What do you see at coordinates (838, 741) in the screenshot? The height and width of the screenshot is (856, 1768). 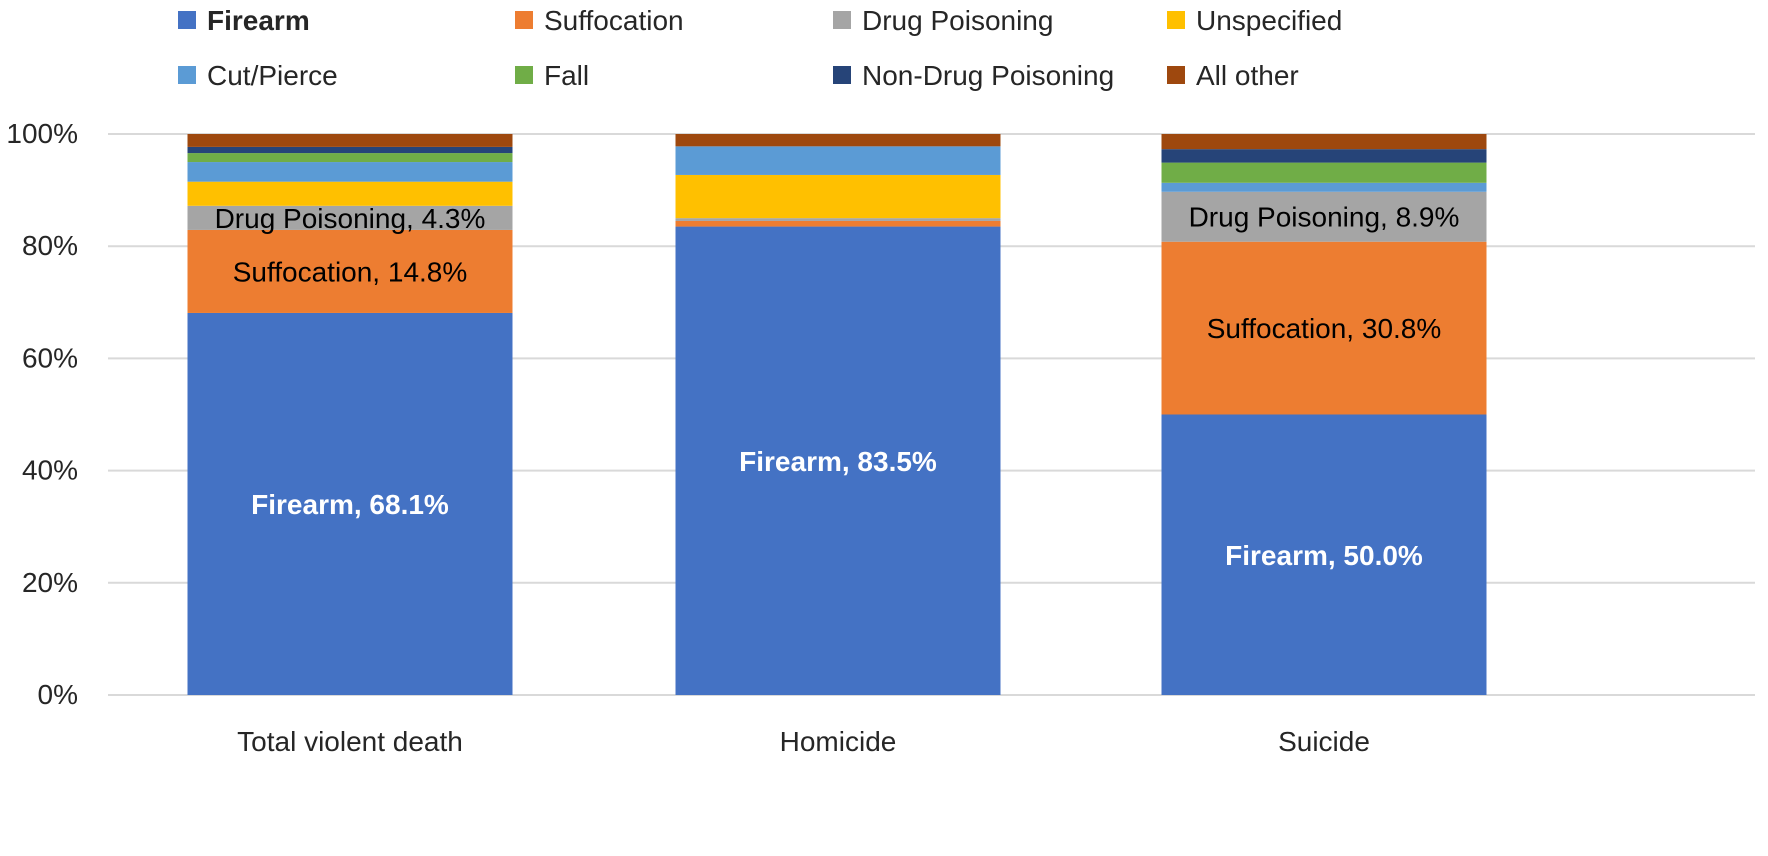 I see `x-tick-label: Homicide` at bounding box center [838, 741].